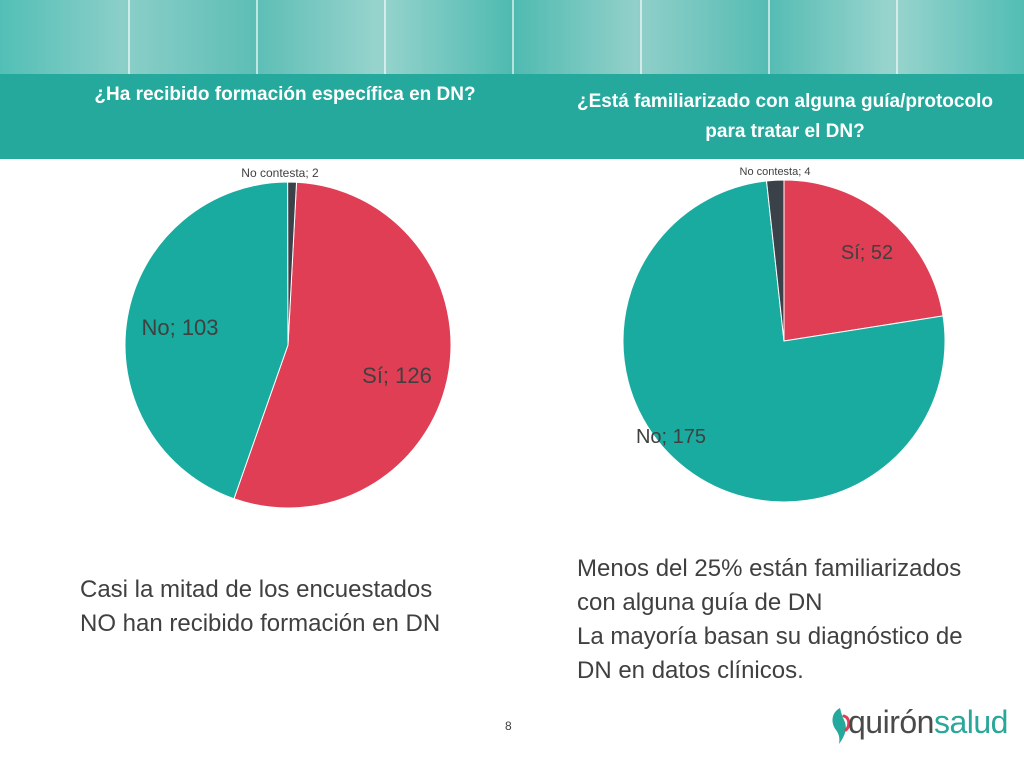 This screenshot has height=768, width=1024. Describe the element at coordinates (508, 726) in the screenshot. I see `page-number: 8` at that location.